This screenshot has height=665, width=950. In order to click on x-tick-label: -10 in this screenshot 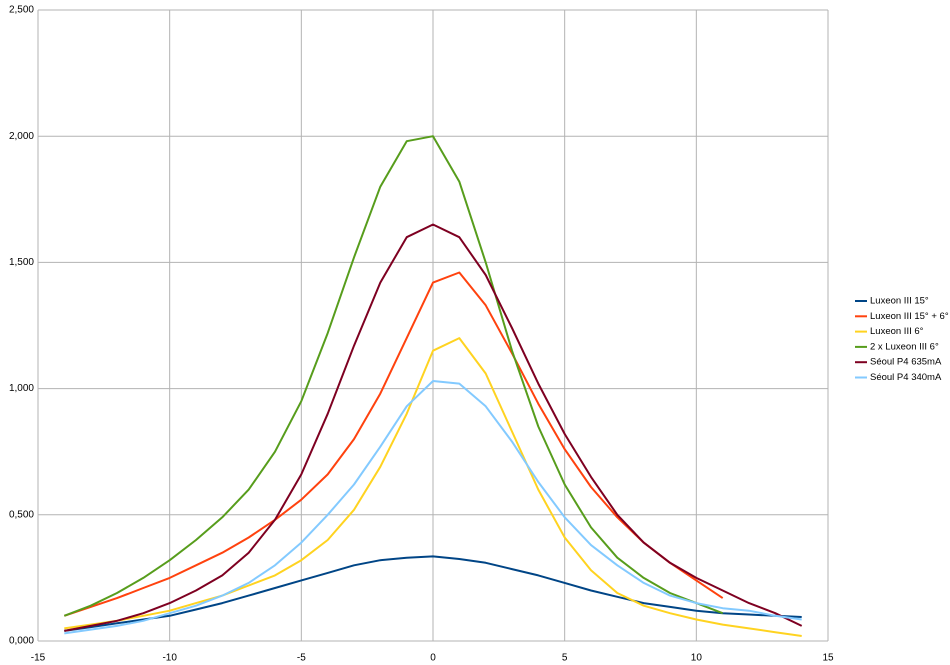, I will do `click(169, 658)`.